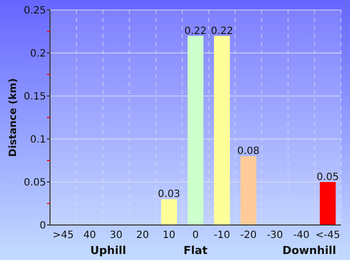 This screenshot has width=350, height=260. I want to click on x-tick-label: -30, so click(275, 235).